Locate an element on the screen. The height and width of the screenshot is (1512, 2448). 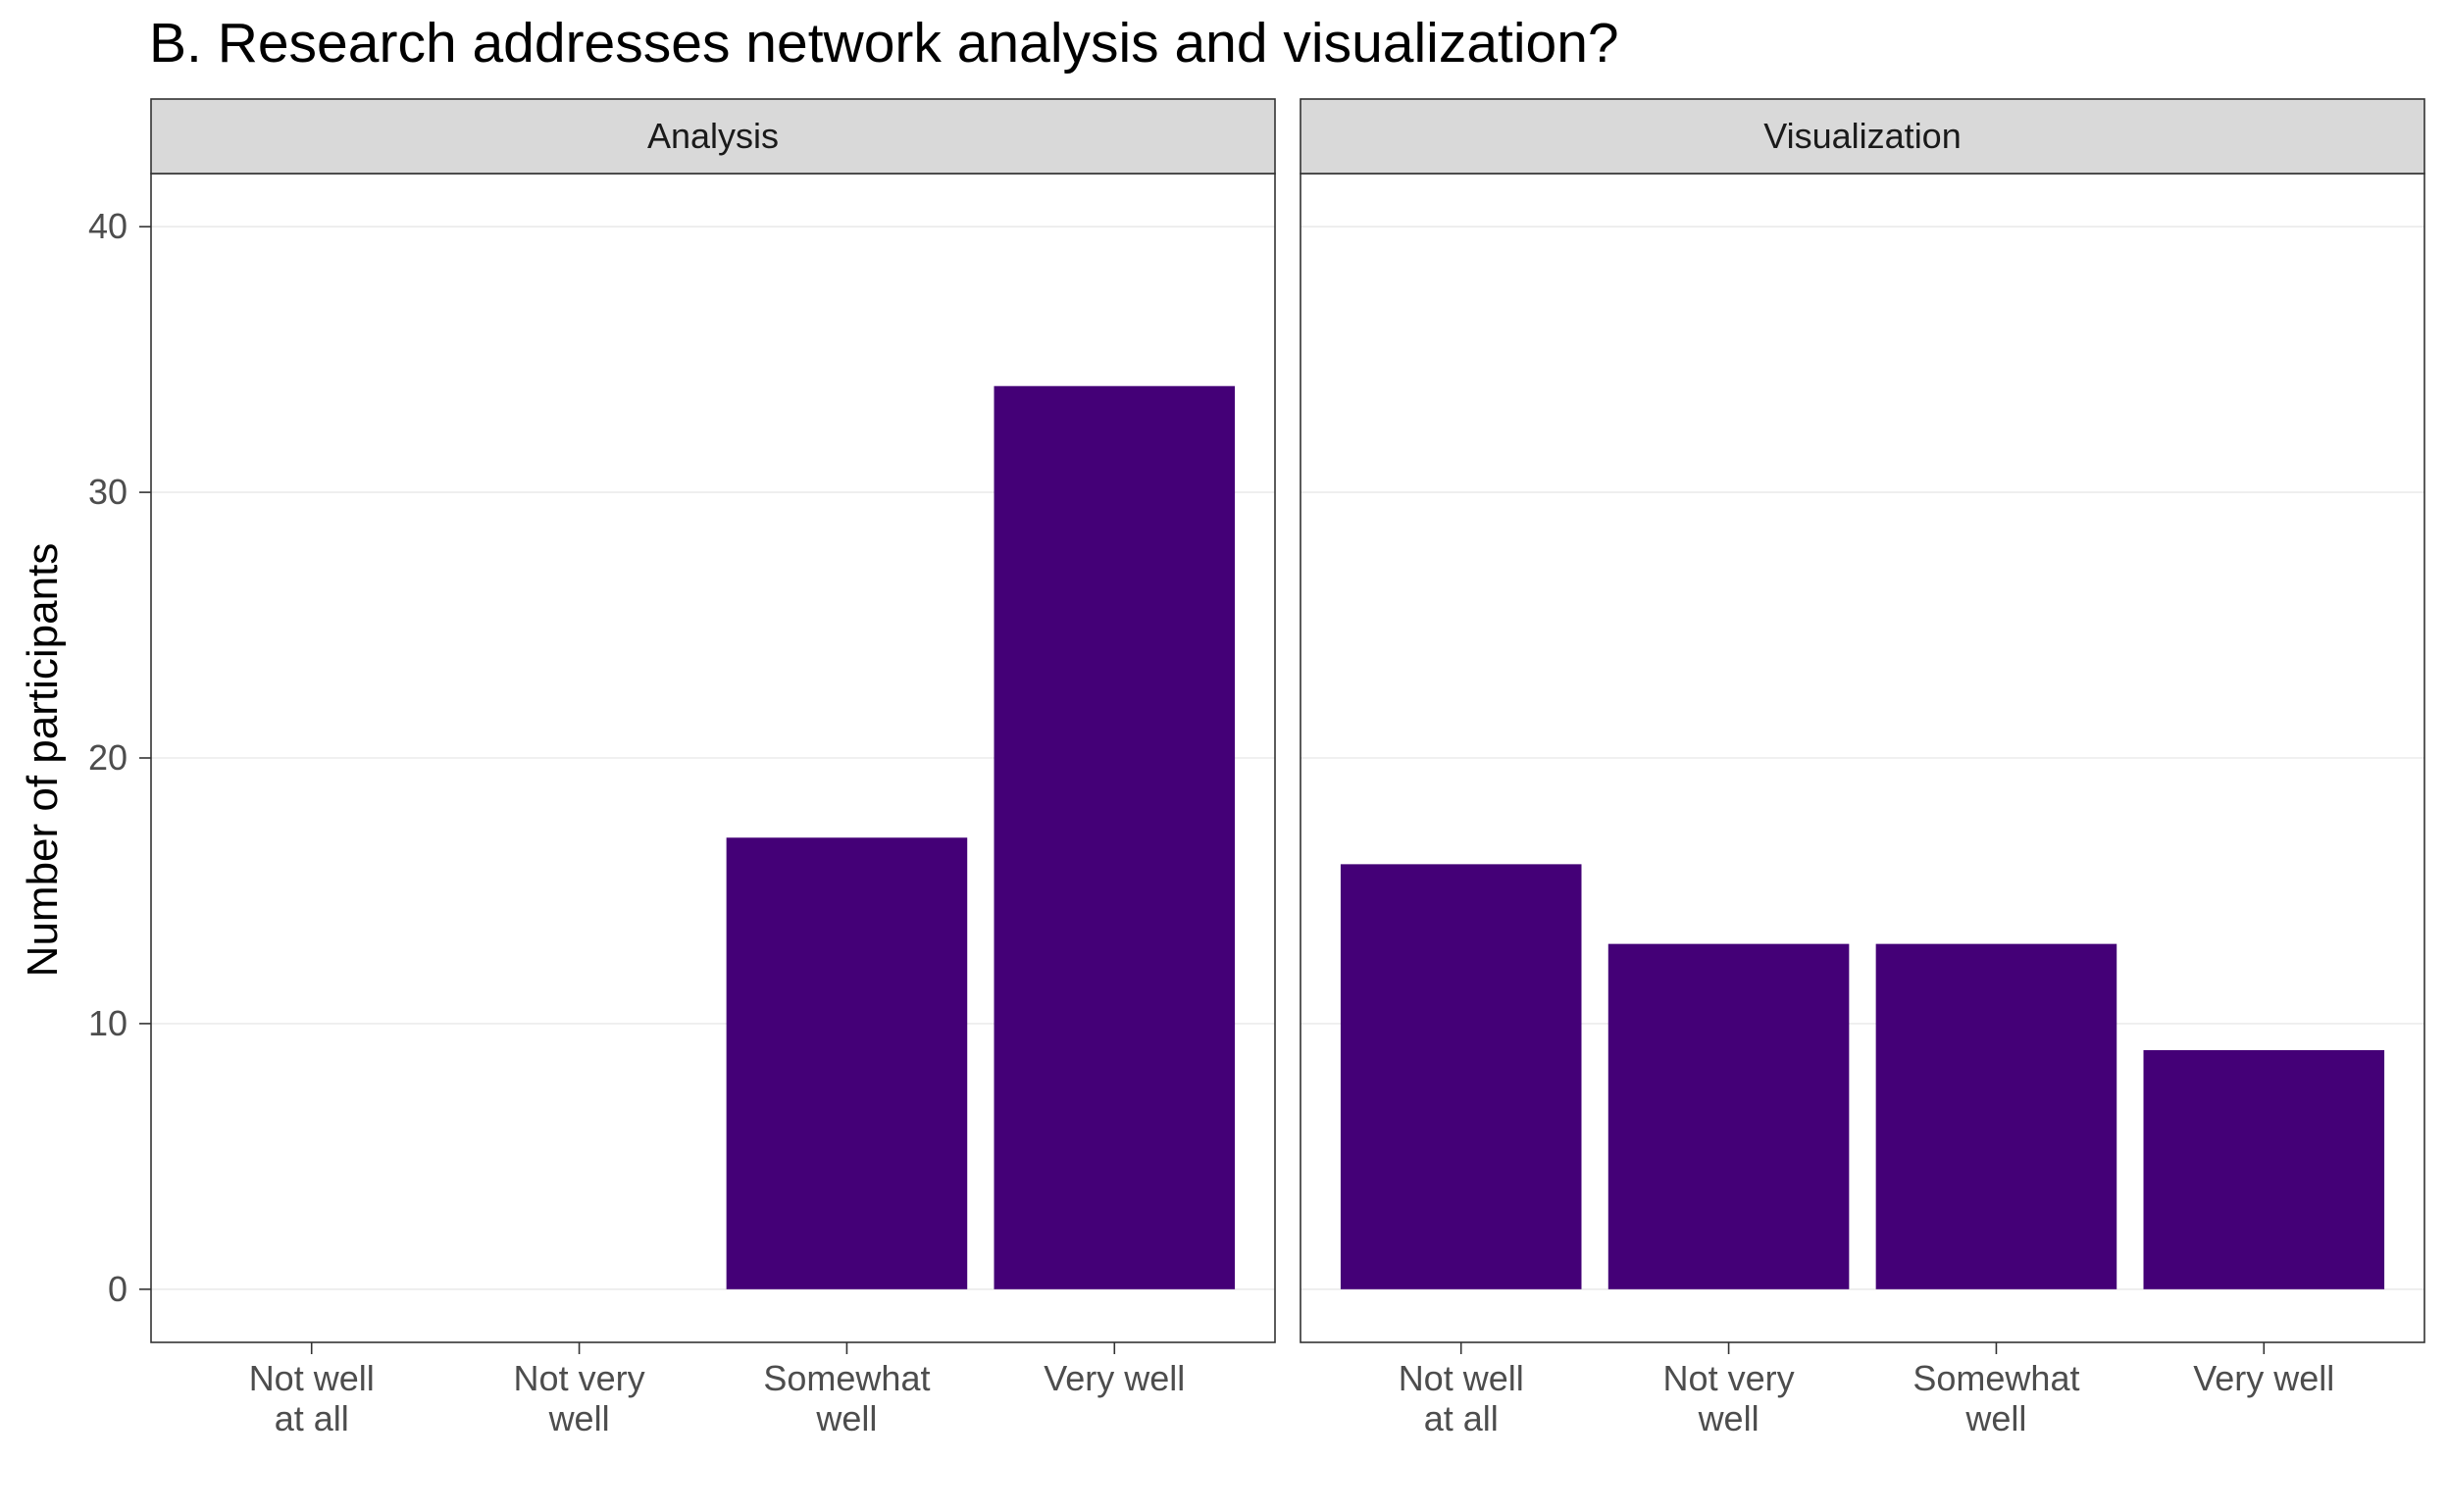
y-tick-label: 0 is located at coordinates (118, 1289).